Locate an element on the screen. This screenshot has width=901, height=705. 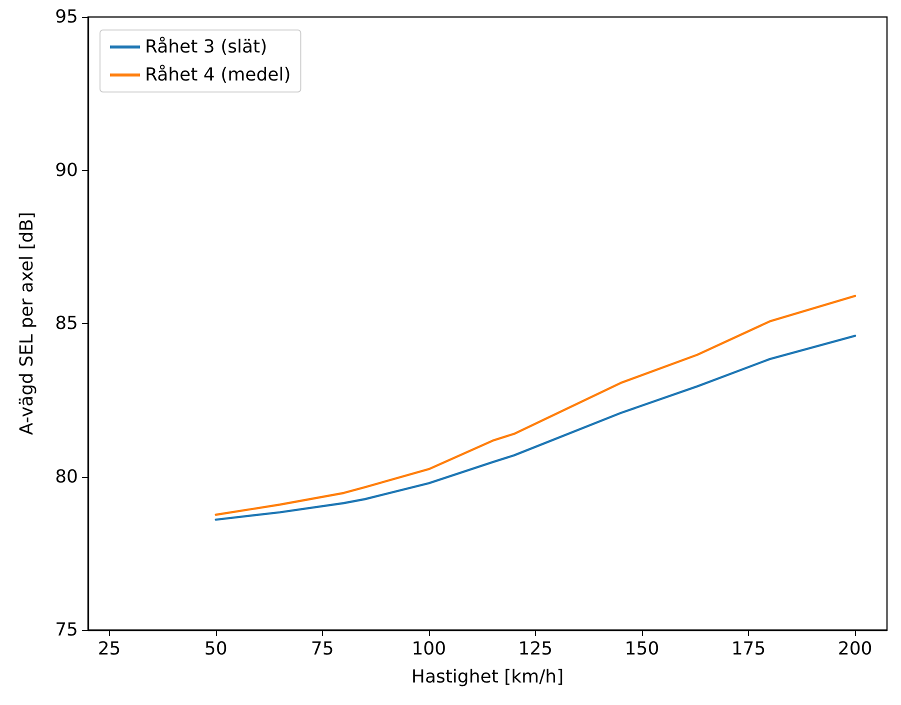
legend-label: Råhet 3 (slät) is located at coordinates (206, 47).